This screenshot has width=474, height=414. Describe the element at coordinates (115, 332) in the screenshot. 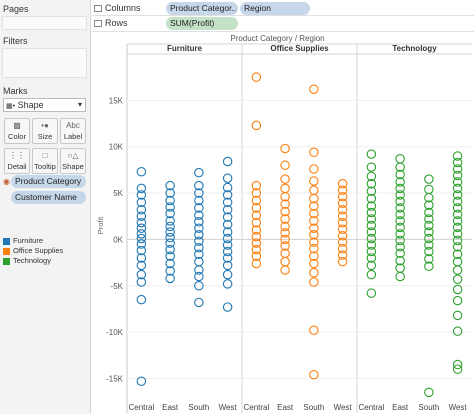

I see `y-tick-label: -10K` at that location.